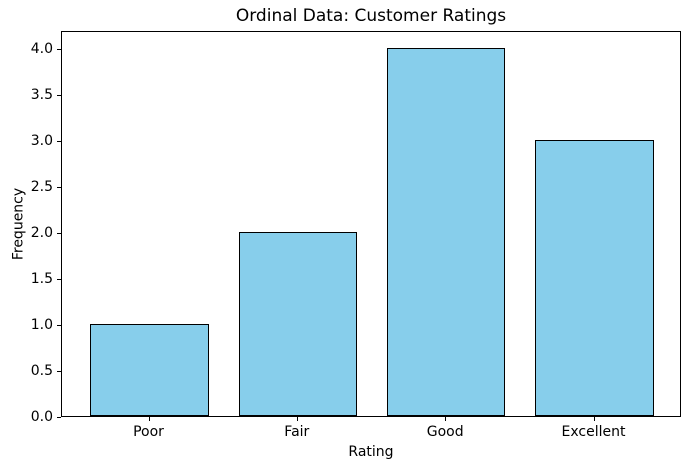 The width and height of the screenshot is (691, 470). Describe the element at coordinates (41, 233) in the screenshot. I see `y-tick-label: 2.0` at that location.